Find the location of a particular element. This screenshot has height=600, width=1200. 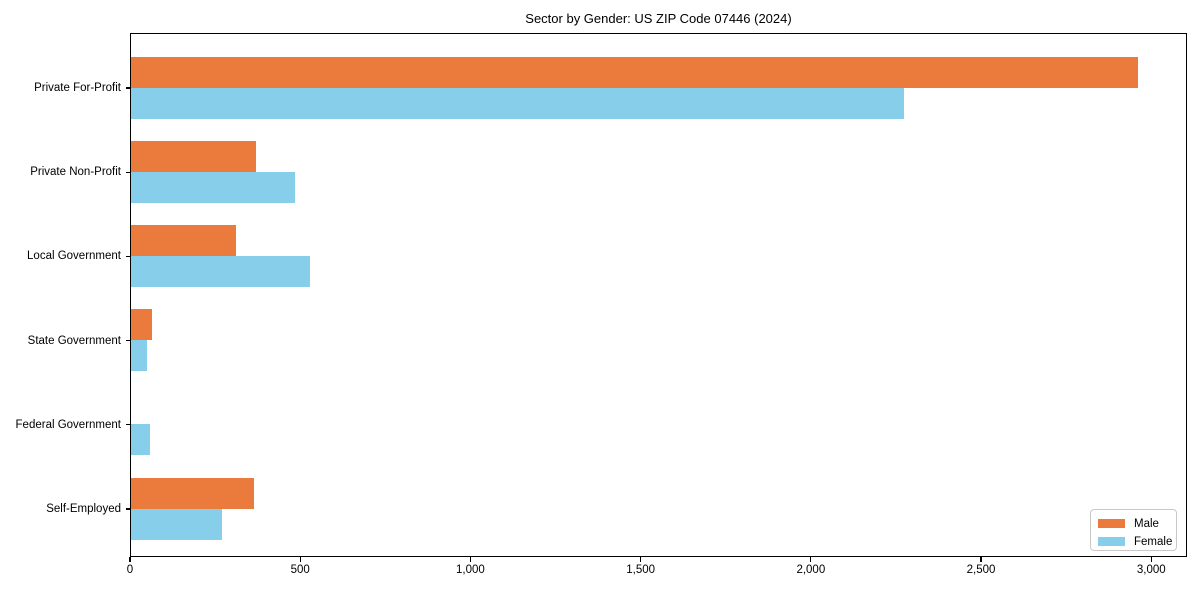

y-tick-state-government is located at coordinates (128, 341).